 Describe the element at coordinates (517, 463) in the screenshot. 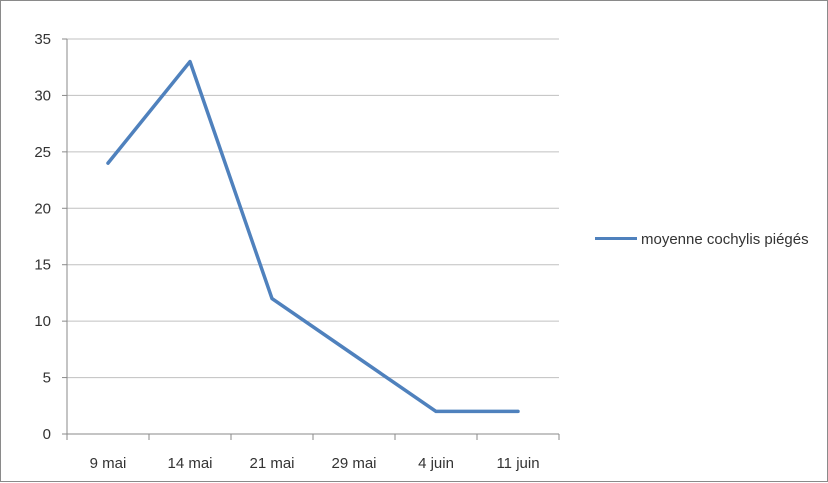

I see `x-tick-label: 11 juin` at that location.